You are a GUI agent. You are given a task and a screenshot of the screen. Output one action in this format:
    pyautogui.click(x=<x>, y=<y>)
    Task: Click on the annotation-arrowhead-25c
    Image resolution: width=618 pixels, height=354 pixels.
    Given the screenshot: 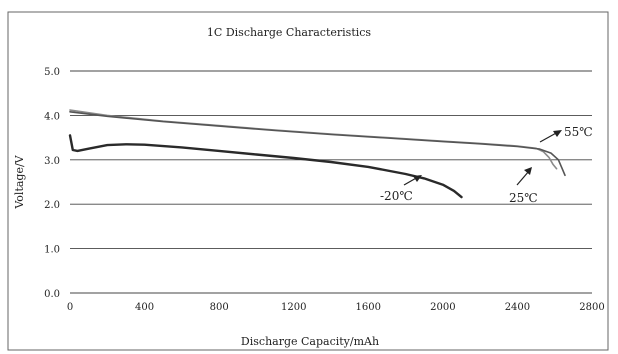 What is the action you would take?
    pyautogui.click(x=528, y=171)
    